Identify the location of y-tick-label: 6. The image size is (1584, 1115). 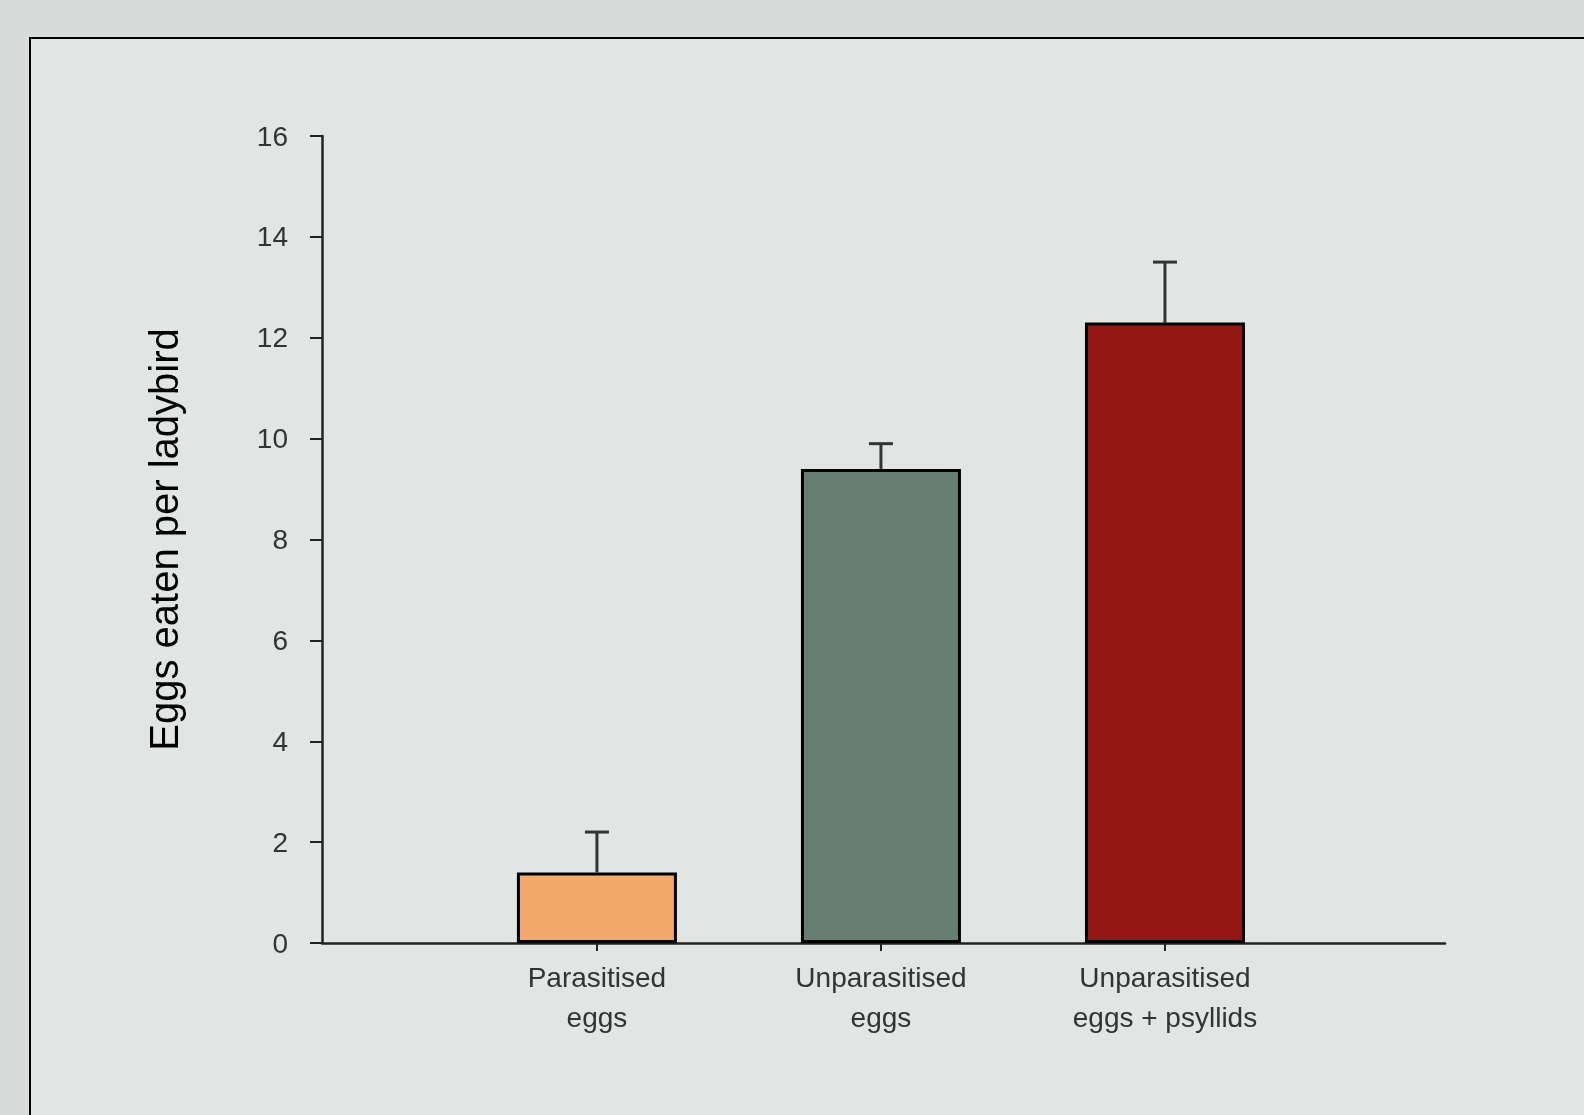
(280, 640).